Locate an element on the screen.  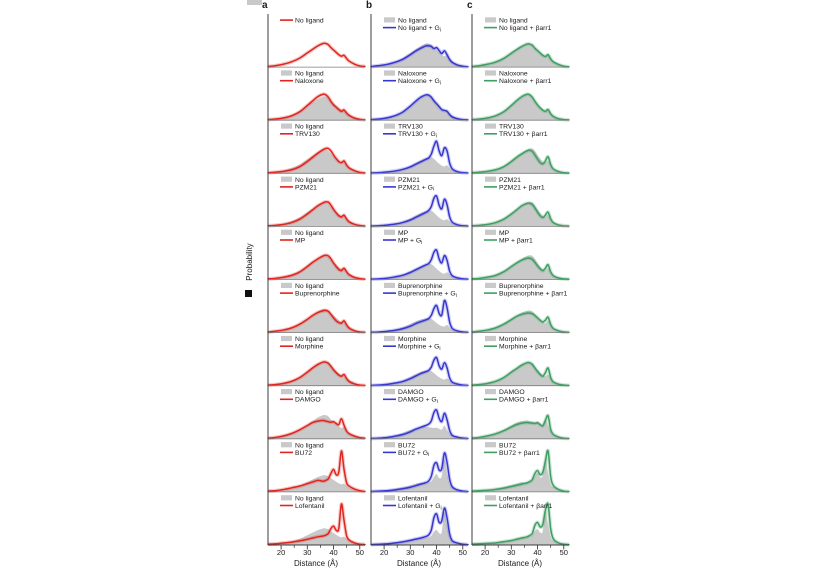
legend-fill-label: DAMGO is located at coordinates (512, 392).